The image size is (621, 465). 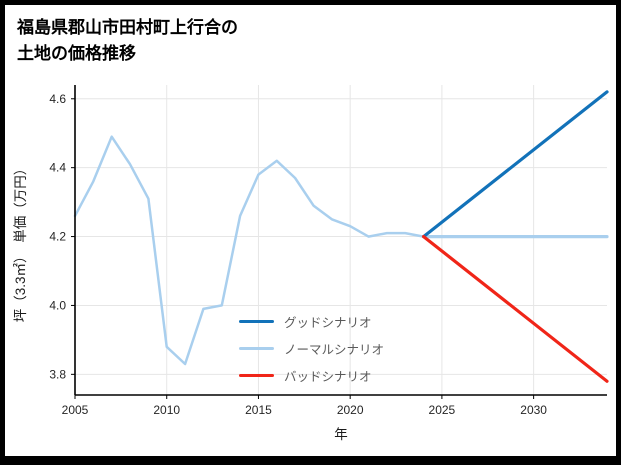 I want to click on page-title-line1: 福島県郡山市田村町上行合の, so click(x=127, y=27).